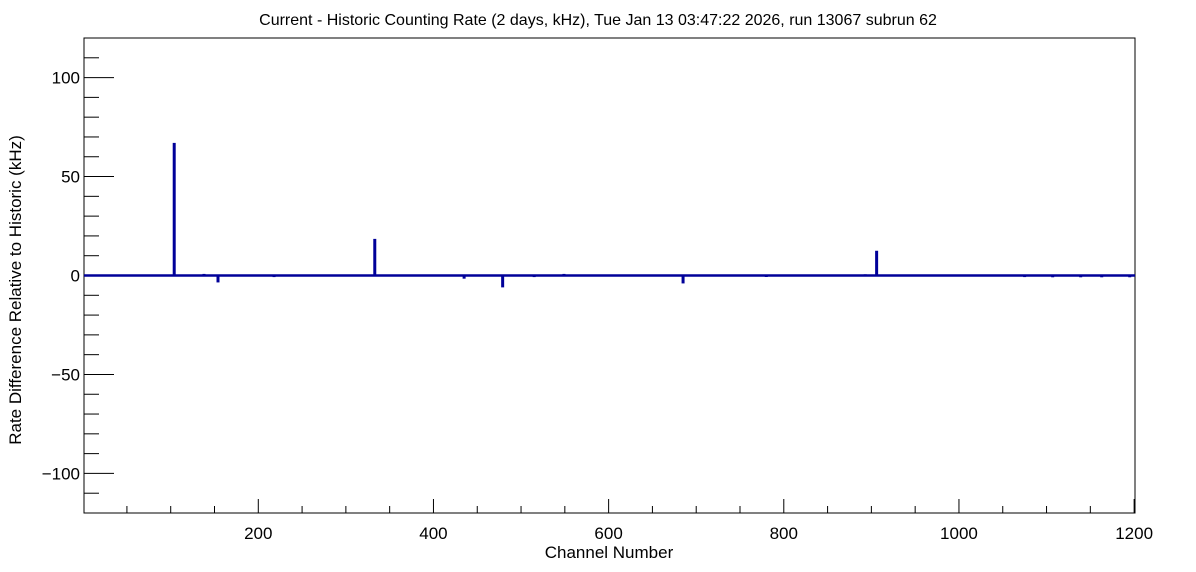 This screenshot has width=1196, height=572. I want to click on x-tick-label: 600, so click(608, 533).